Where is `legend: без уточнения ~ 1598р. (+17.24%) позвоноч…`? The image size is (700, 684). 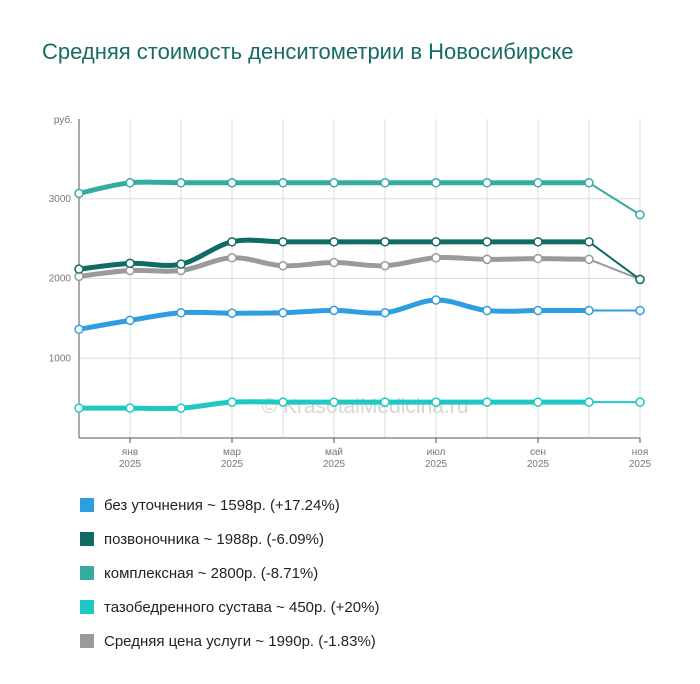 legend: без уточнения ~ 1598р. (+17.24%) позвоноч… is located at coordinates (229, 573).